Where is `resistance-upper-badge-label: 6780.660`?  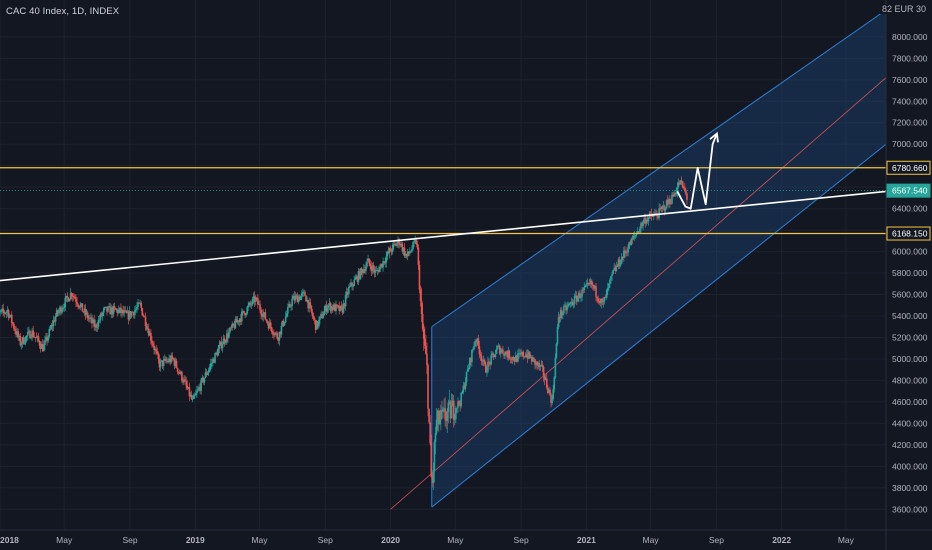
resistance-upper-badge-label: 6780.660 is located at coordinates (910, 168).